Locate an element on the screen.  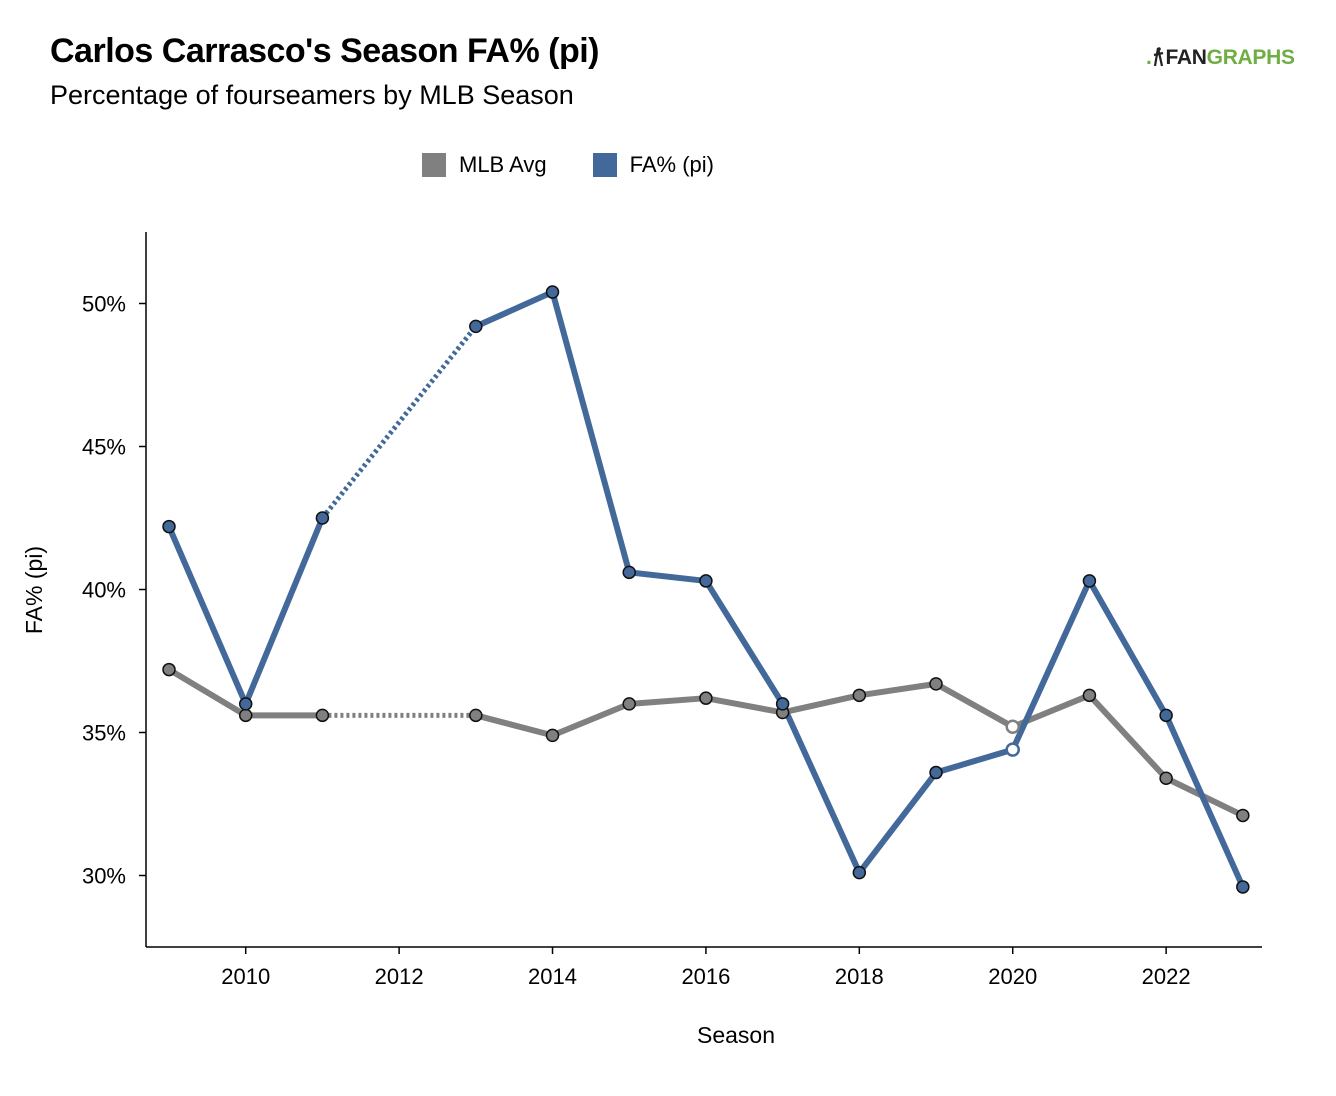
y-tick-label: 35% is located at coordinates (104, 733).